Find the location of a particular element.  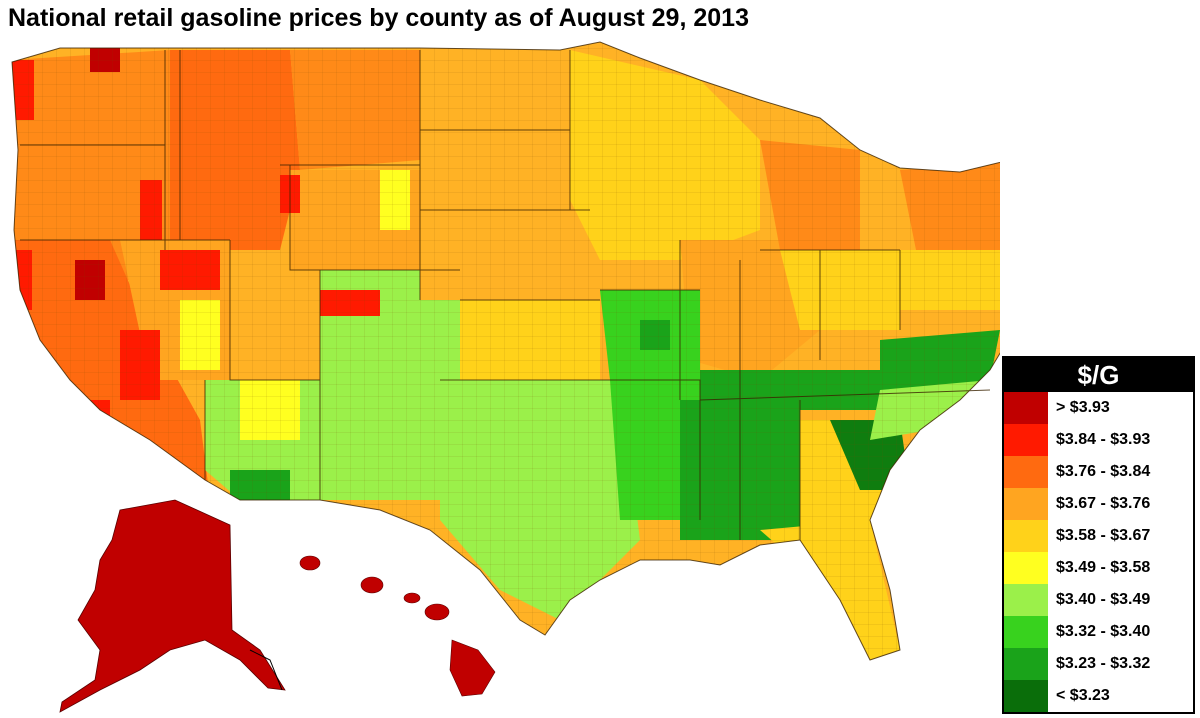

legend-label: > $3.93 is located at coordinates (1083, 407).